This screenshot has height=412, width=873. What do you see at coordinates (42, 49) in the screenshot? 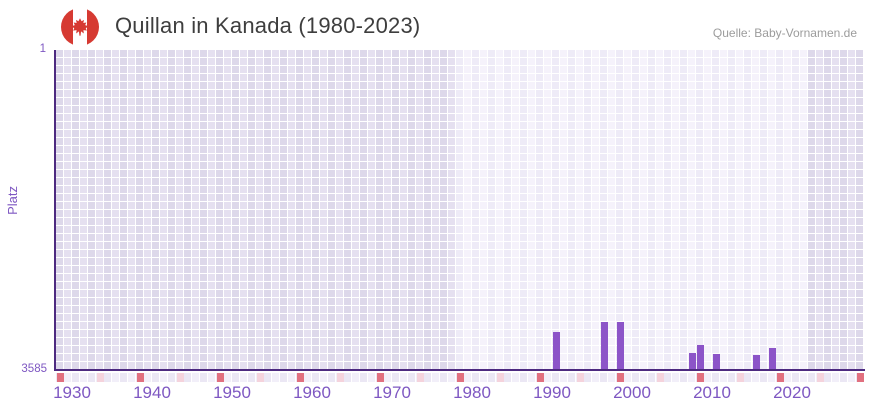
I see `y-tick-top: 1` at bounding box center [42, 49].